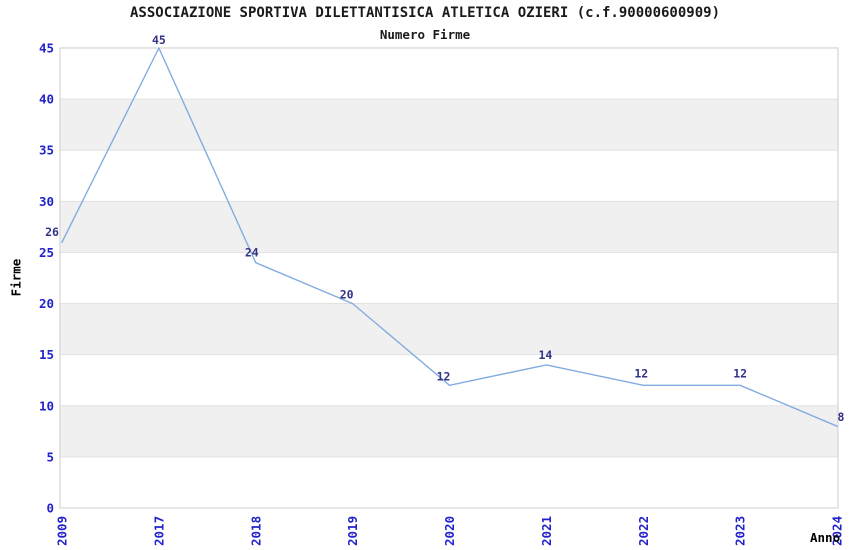 The width and height of the screenshot is (850, 550). Describe the element at coordinates (740, 531) in the screenshot. I see `x-tick-label: 2023` at that location.